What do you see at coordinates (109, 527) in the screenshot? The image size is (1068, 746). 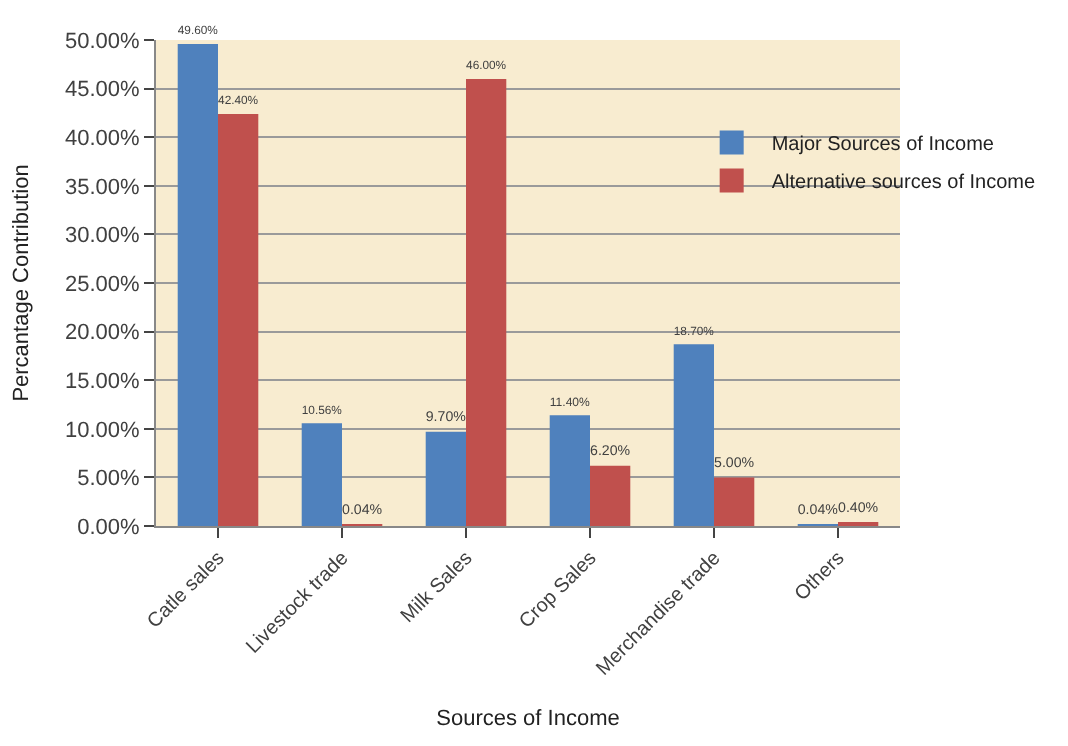 I see `y-tick-label: 0.00%` at bounding box center [109, 527].